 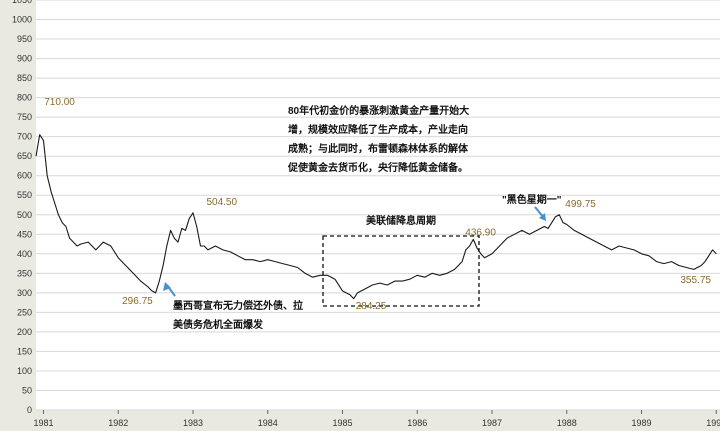 I want to click on y-tick-label: 450, so click(x=24, y=234).